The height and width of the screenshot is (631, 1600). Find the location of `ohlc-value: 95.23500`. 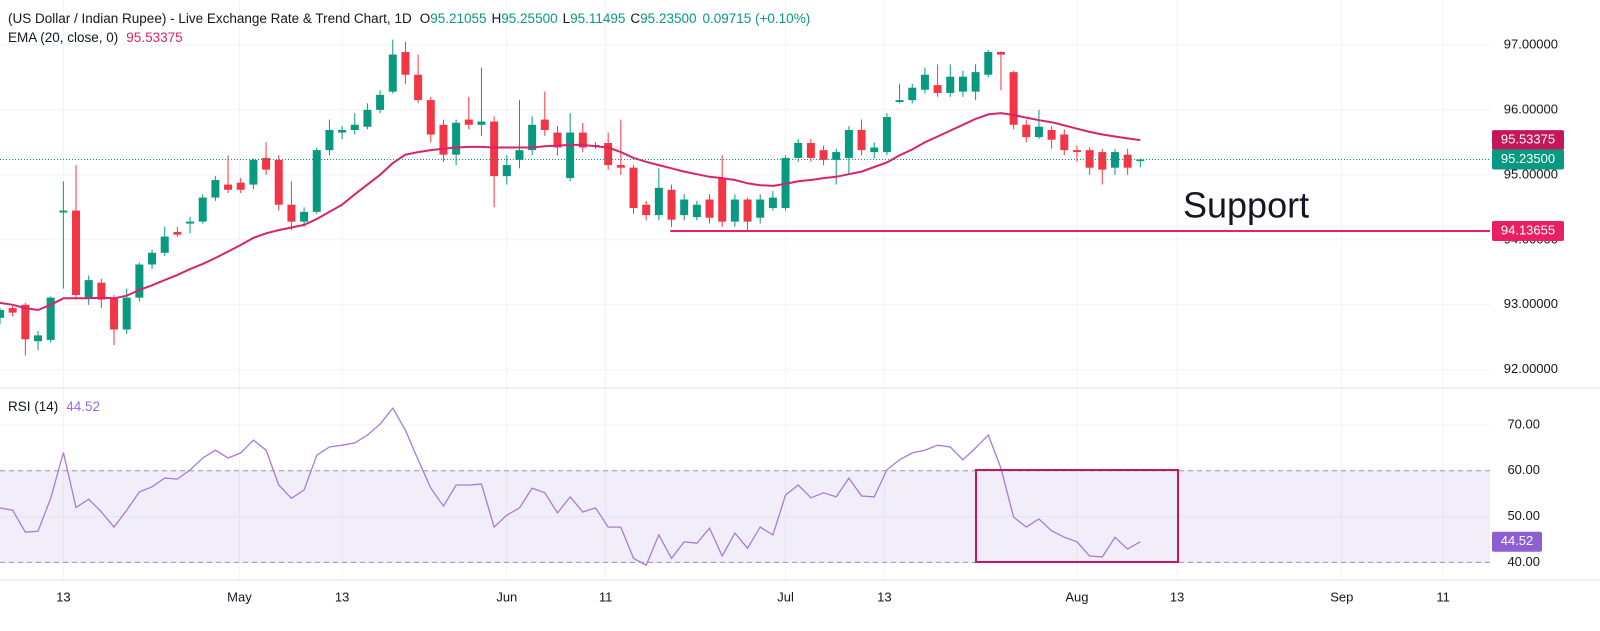

ohlc-value: 95.23500 is located at coordinates (668, 18).